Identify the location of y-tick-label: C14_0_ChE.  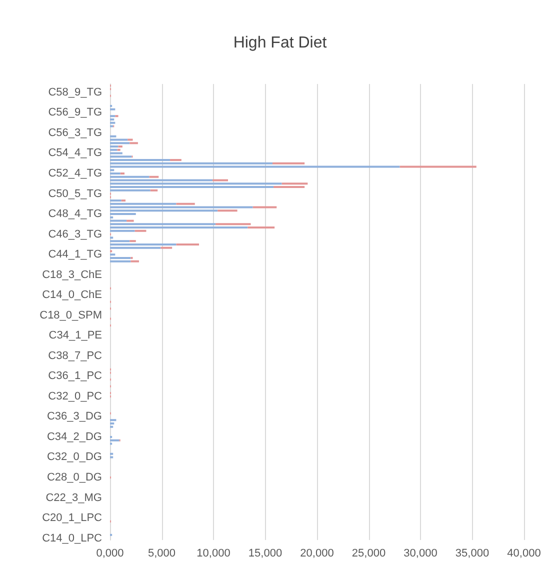
(72, 295).